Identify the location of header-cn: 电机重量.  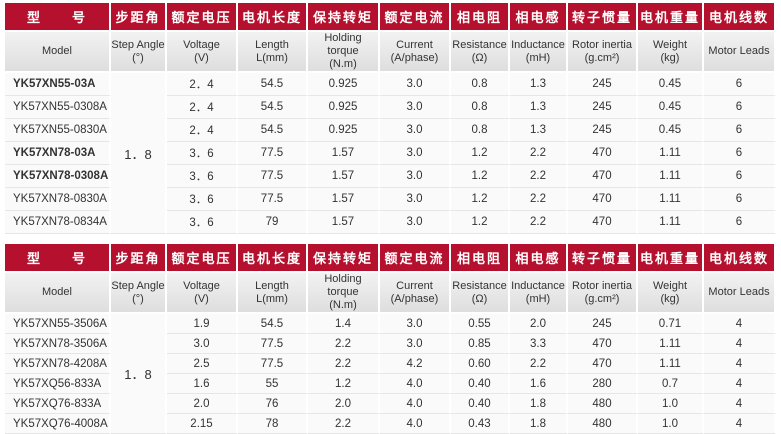
(671, 17).